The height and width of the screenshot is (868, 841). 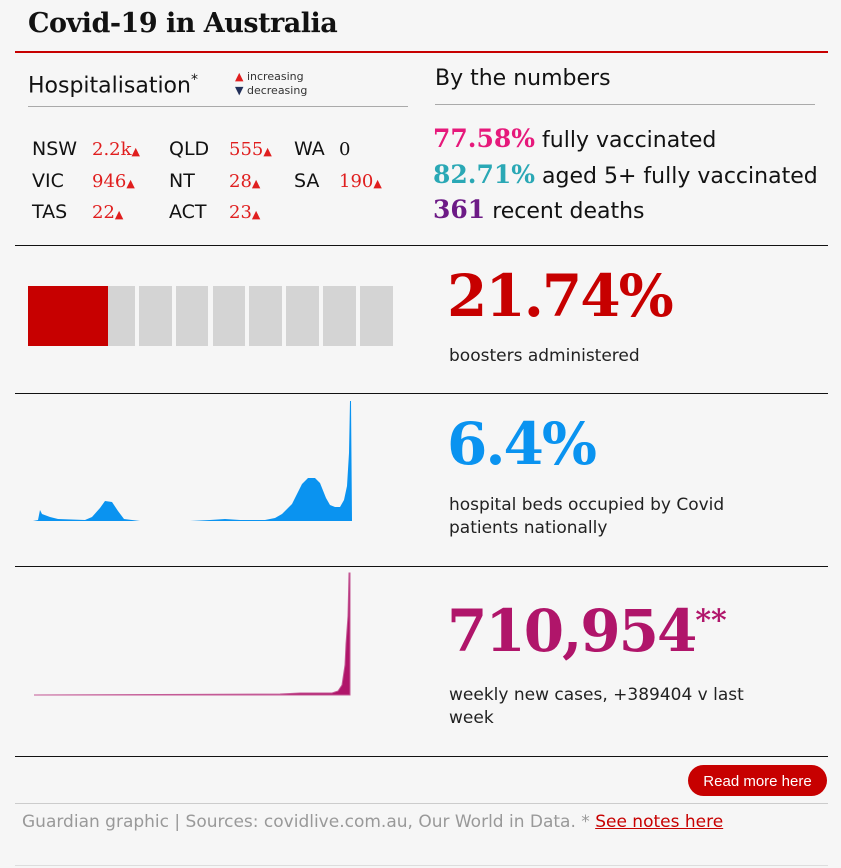 I want to click on state-name: ACT, so click(x=188, y=212).